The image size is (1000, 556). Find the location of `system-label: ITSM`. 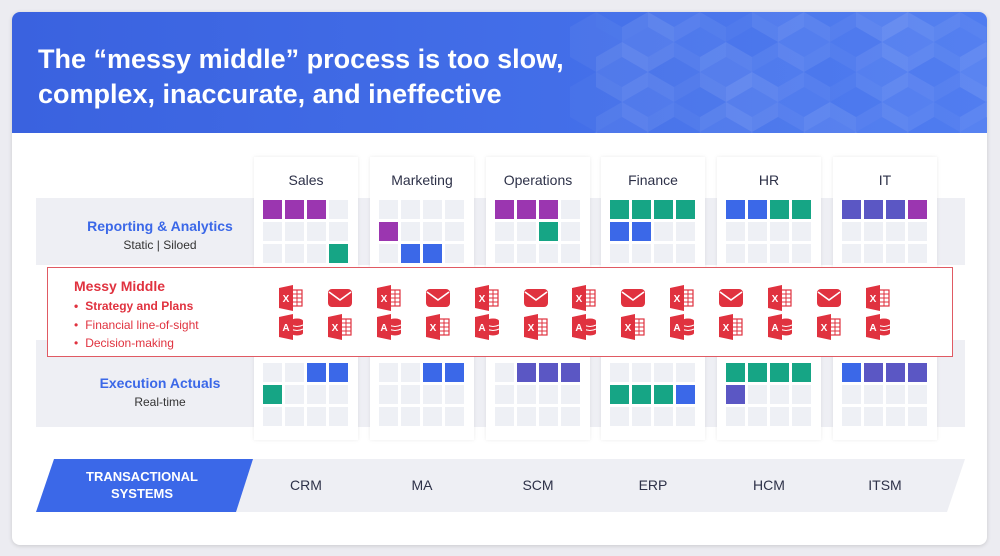

system-label: ITSM is located at coordinates (885, 485).